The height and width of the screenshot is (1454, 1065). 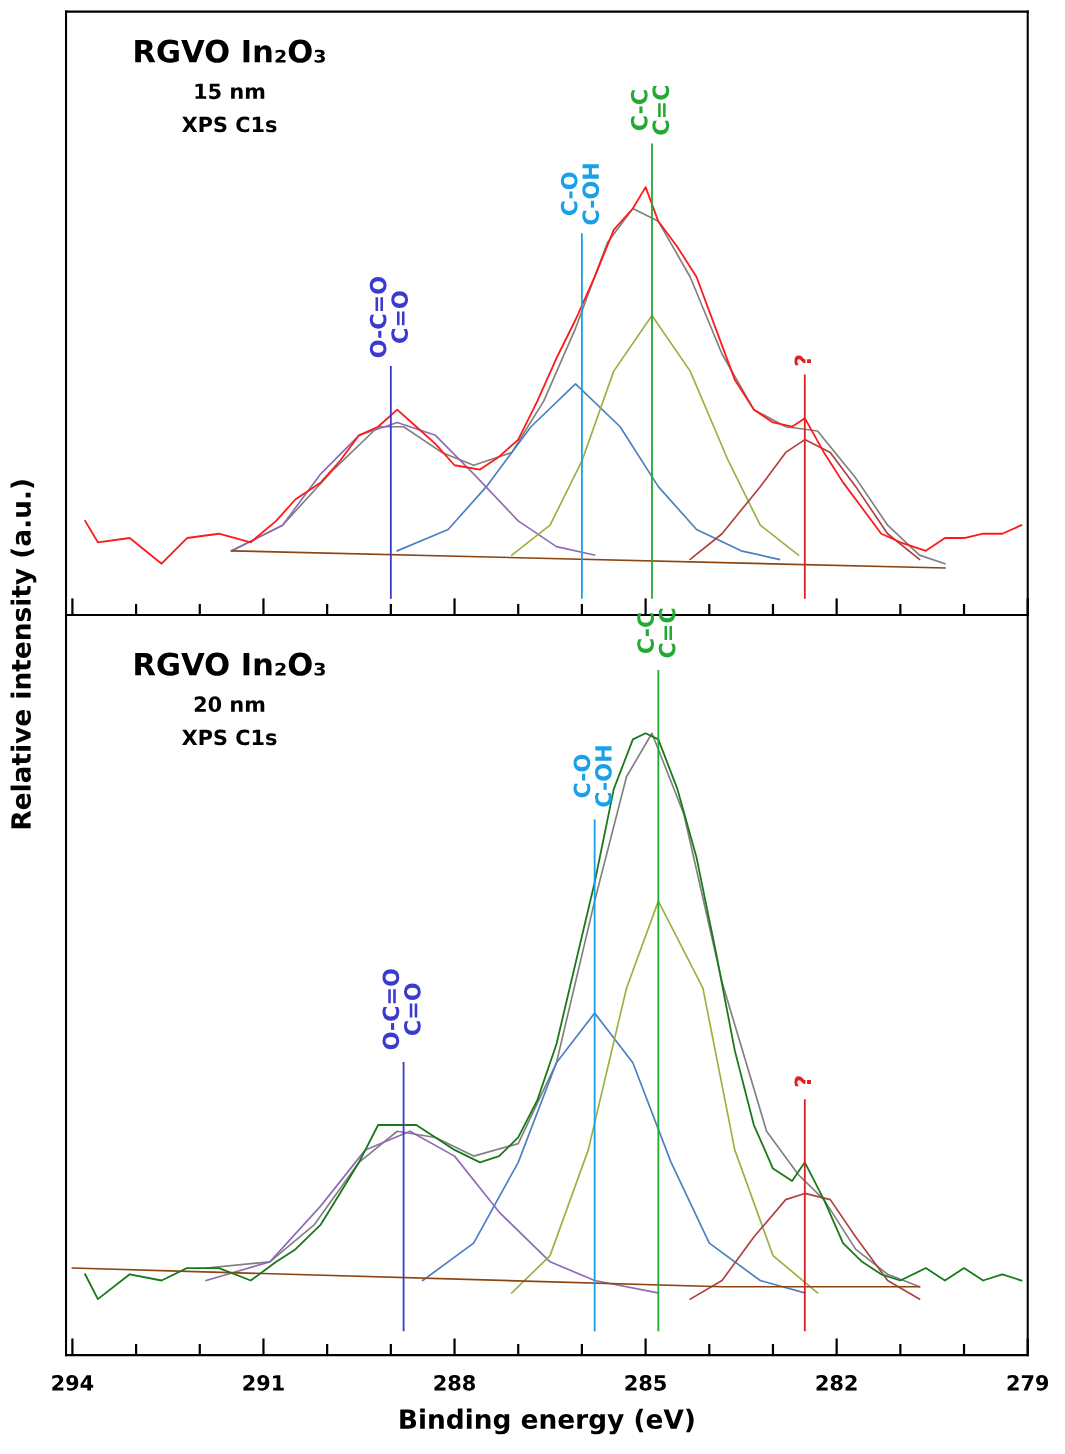 I want to click on x-tick-label: 282, so click(x=836, y=1382).